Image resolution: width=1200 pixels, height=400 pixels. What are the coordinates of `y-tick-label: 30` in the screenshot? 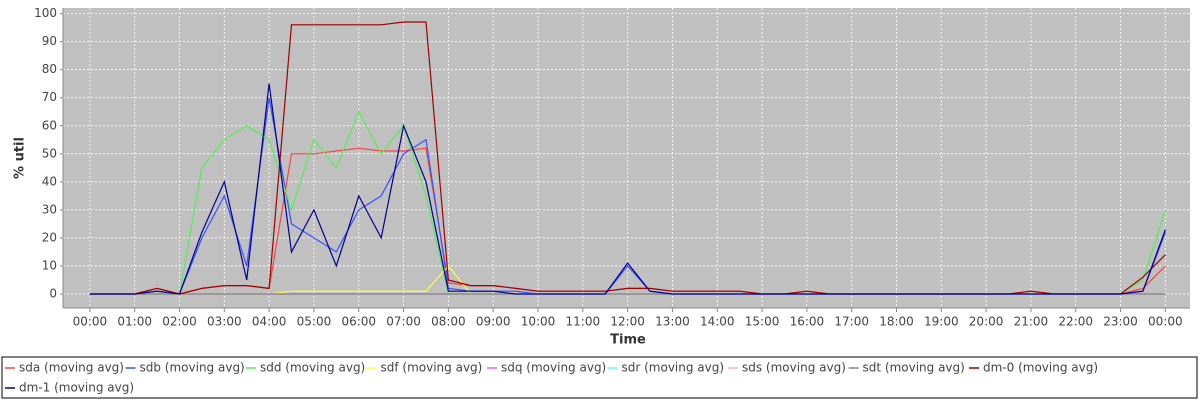 It's located at (49, 209).